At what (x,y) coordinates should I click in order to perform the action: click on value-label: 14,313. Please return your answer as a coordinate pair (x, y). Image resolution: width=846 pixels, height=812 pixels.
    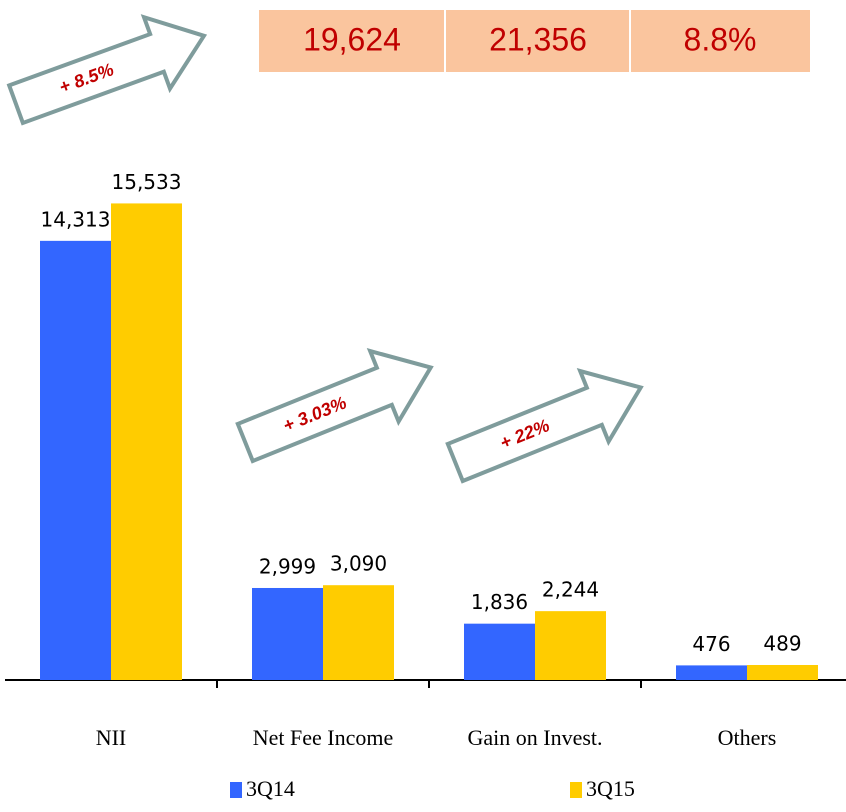
    Looking at the image, I should click on (76, 219).